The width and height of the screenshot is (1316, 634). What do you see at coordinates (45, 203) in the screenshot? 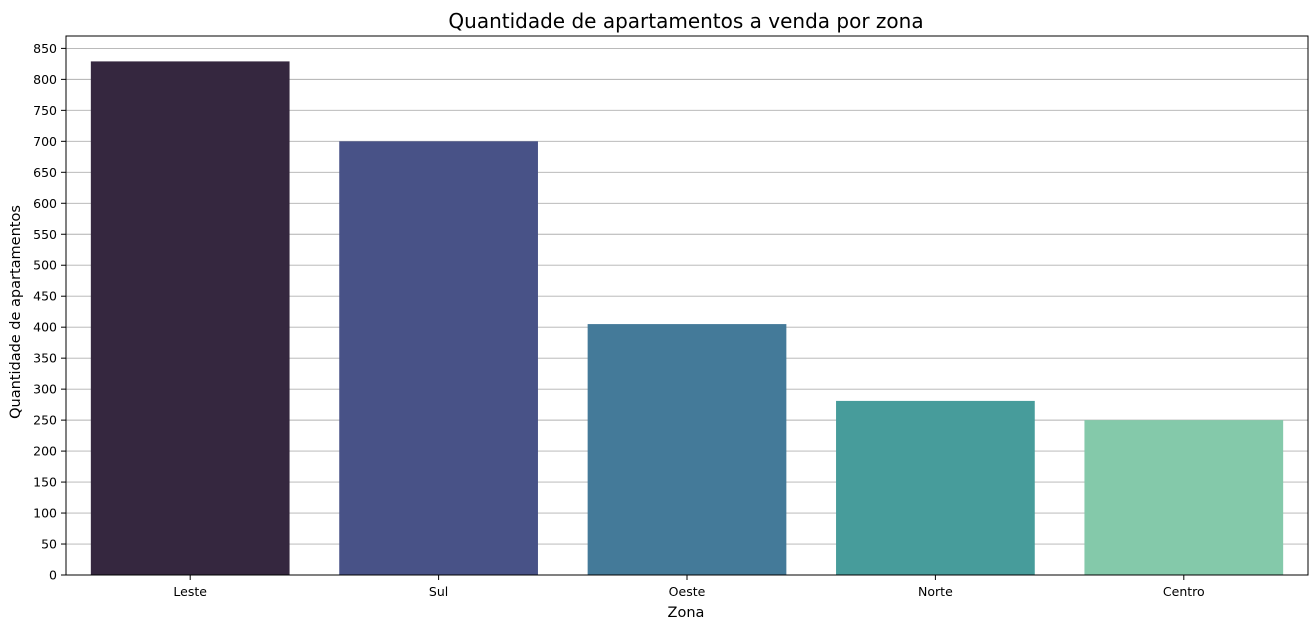
I see `y-tick-label: 600` at bounding box center [45, 203].